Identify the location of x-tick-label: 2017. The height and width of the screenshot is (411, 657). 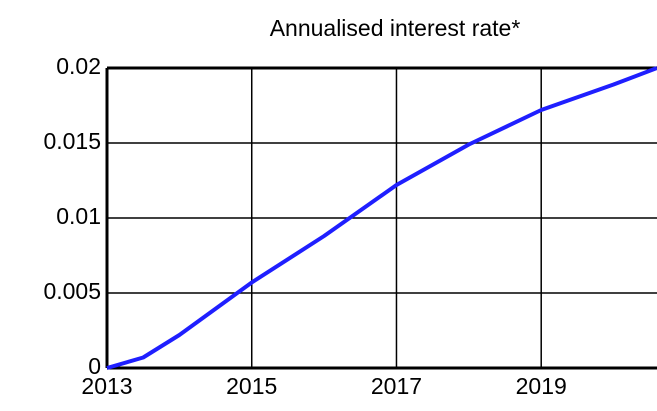
(396, 386).